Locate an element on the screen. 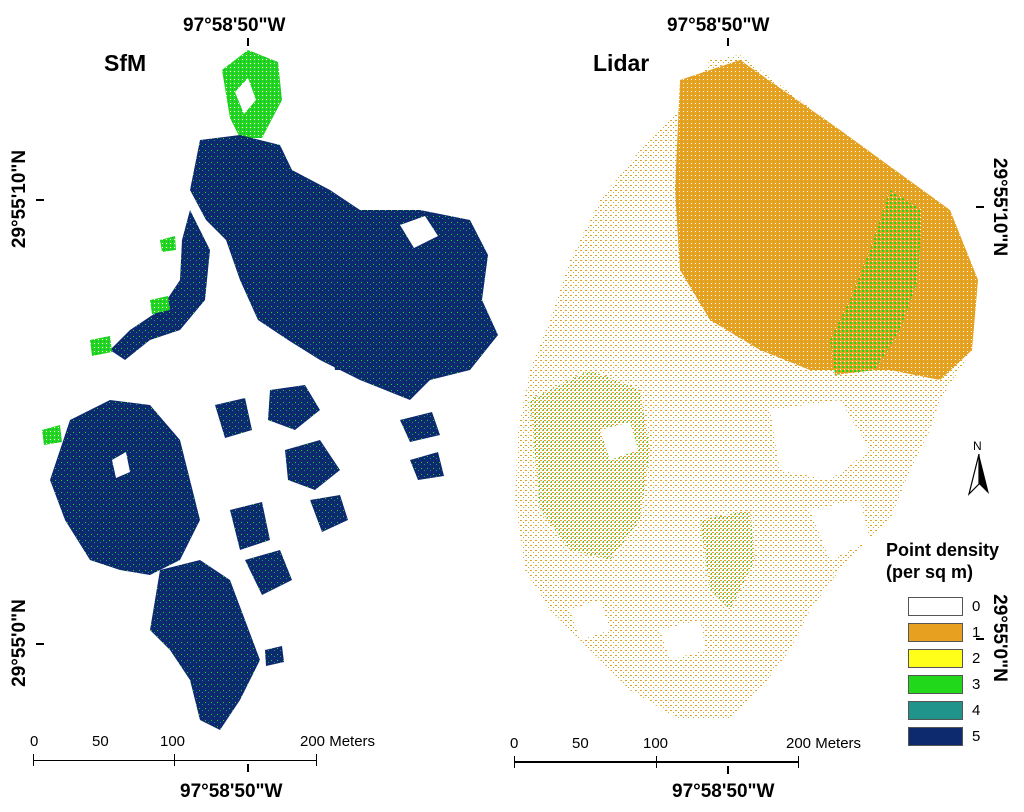 The width and height of the screenshot is (1024, 812). north-label: N is located at coordinates (977, 446).